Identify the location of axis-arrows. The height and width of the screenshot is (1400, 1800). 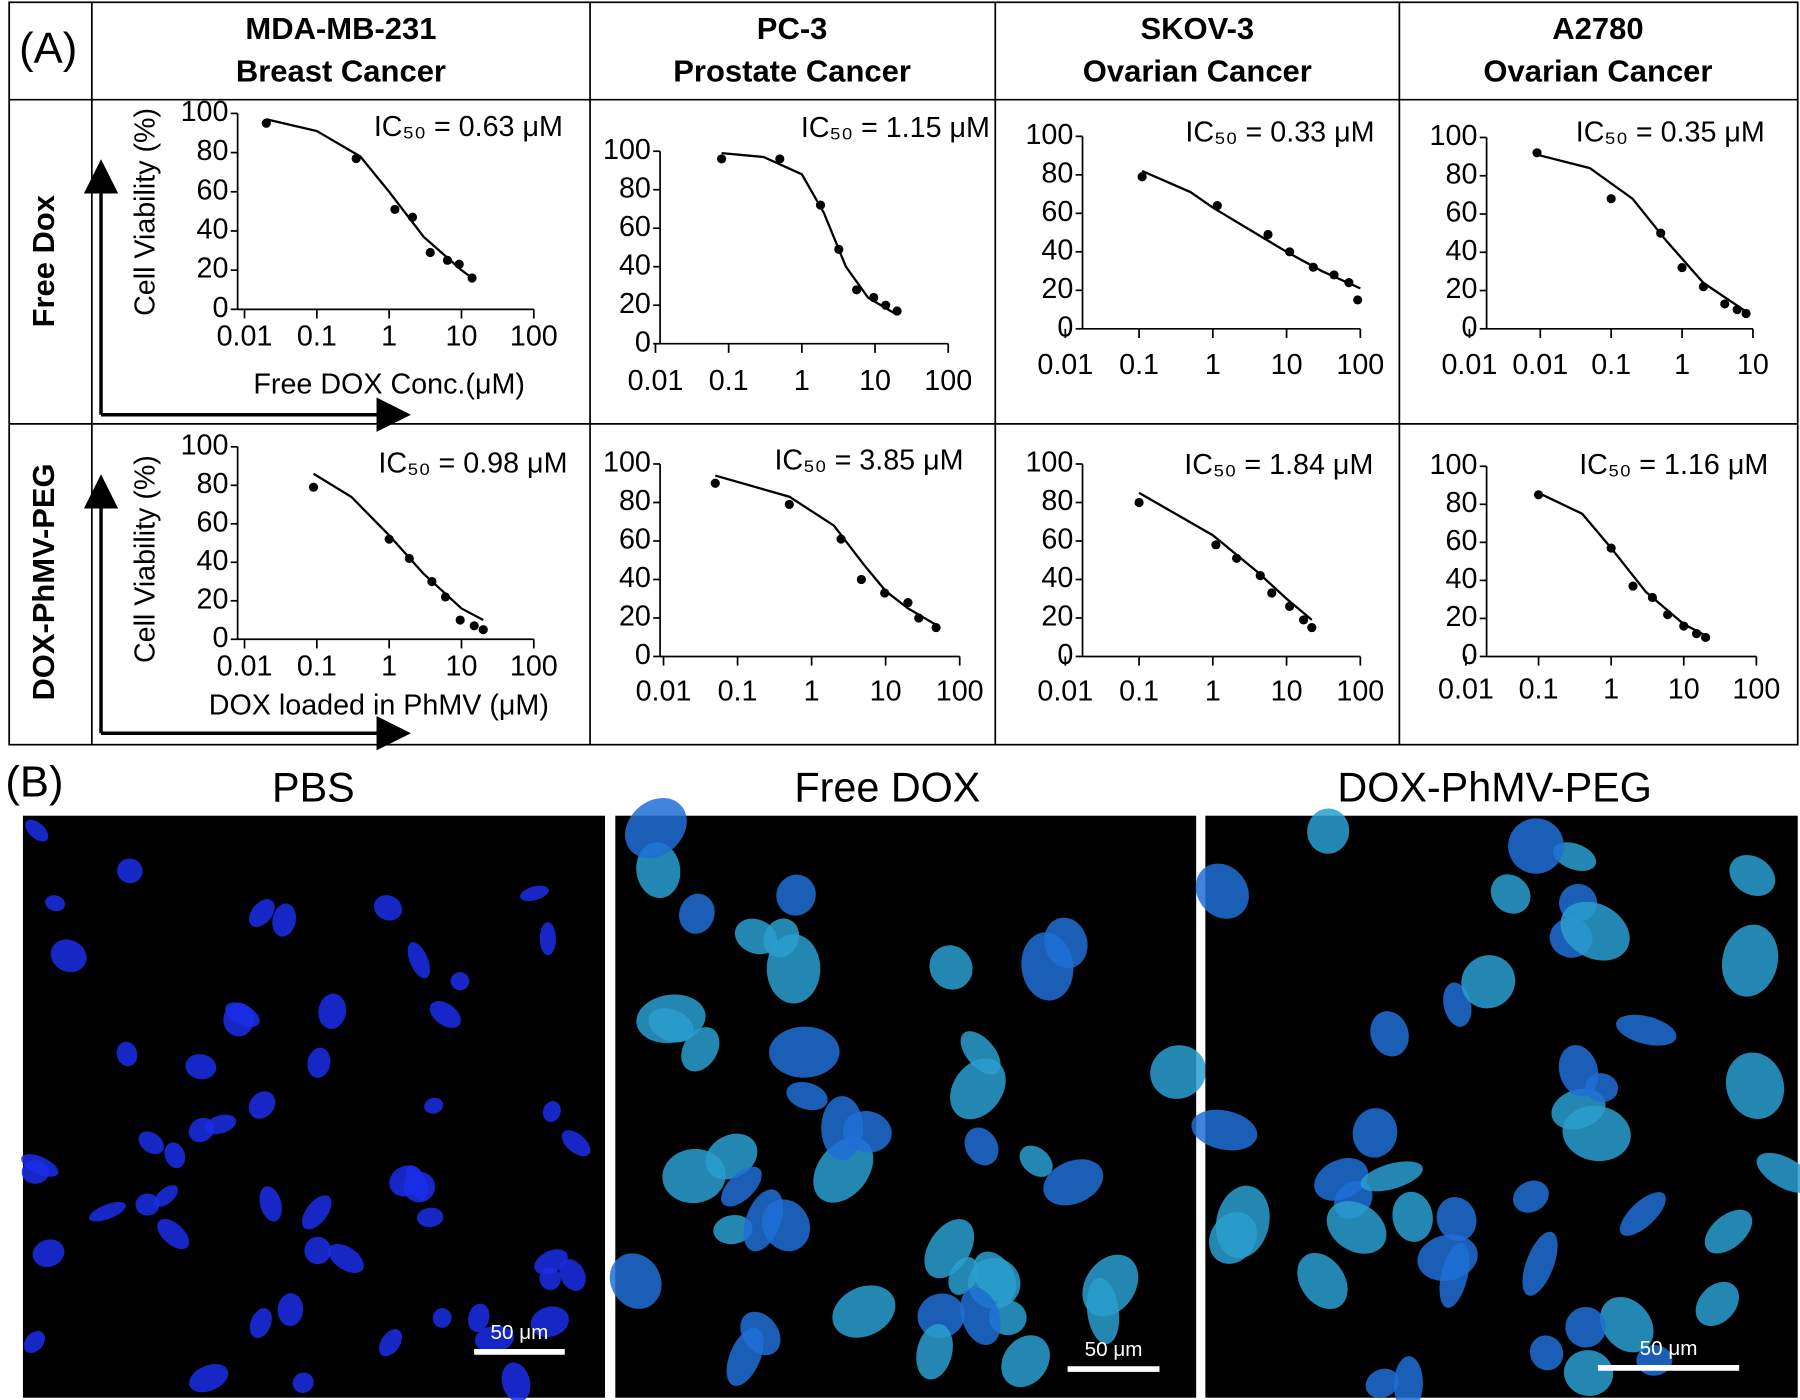
(247, 455).